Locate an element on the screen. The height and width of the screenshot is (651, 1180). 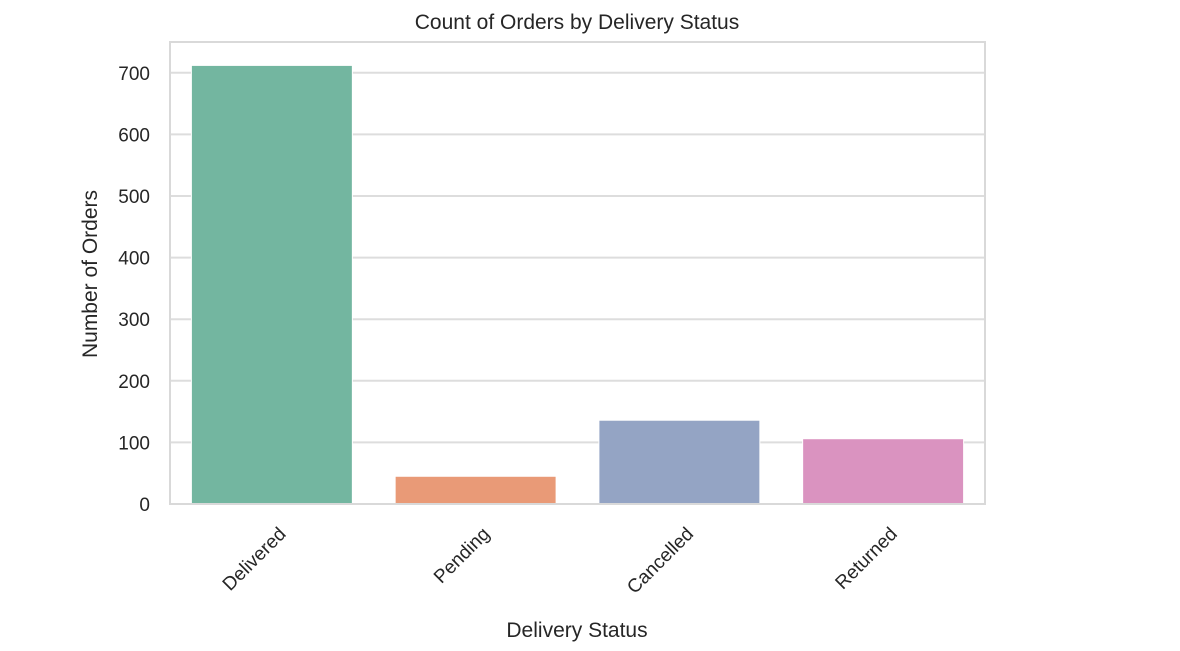
y-tick-label: 200 is located at coordinates (134, 382).